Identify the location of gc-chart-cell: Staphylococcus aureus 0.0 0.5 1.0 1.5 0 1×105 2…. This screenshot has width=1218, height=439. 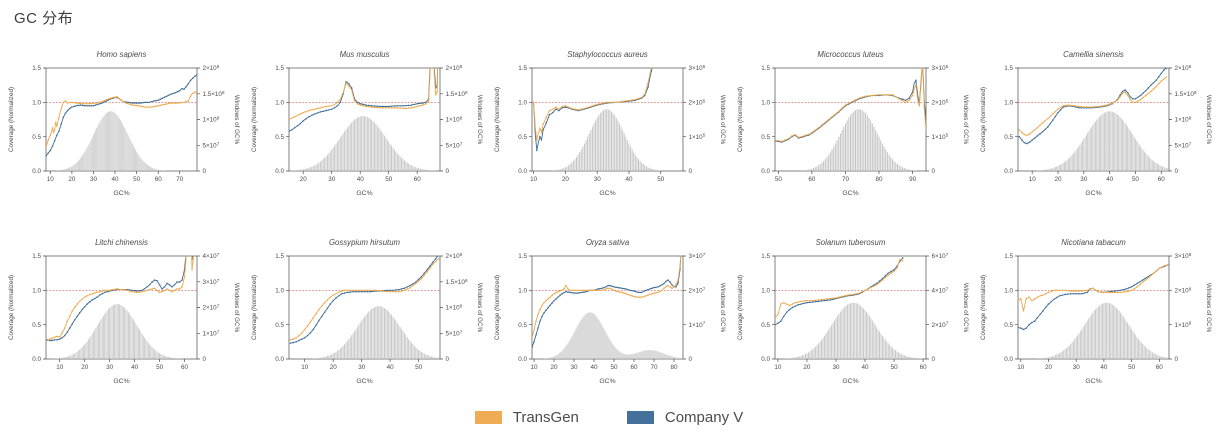
(609, 138).